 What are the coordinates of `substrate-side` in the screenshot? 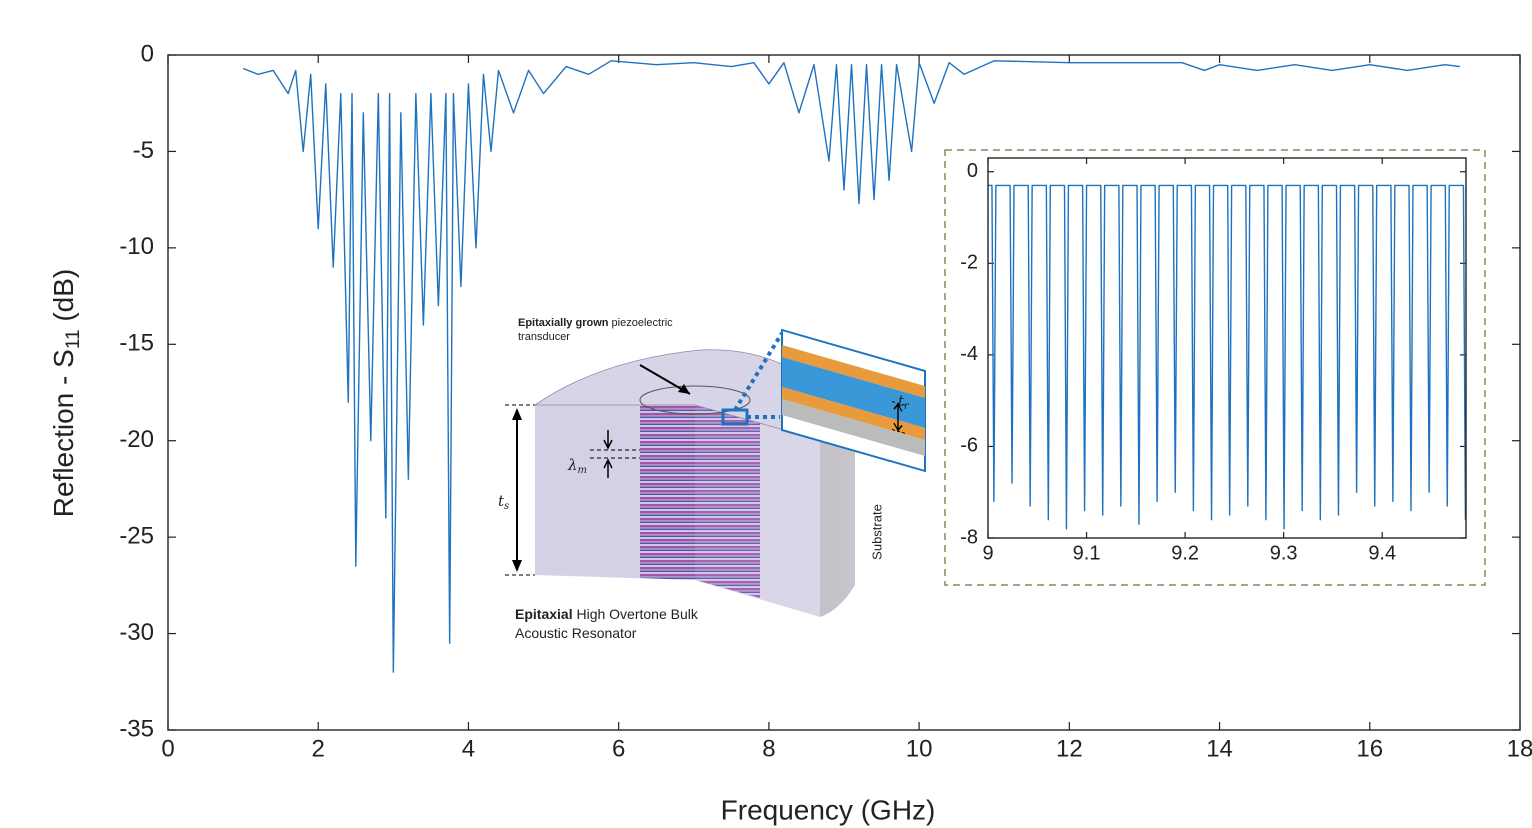 It's located at (695, 502).